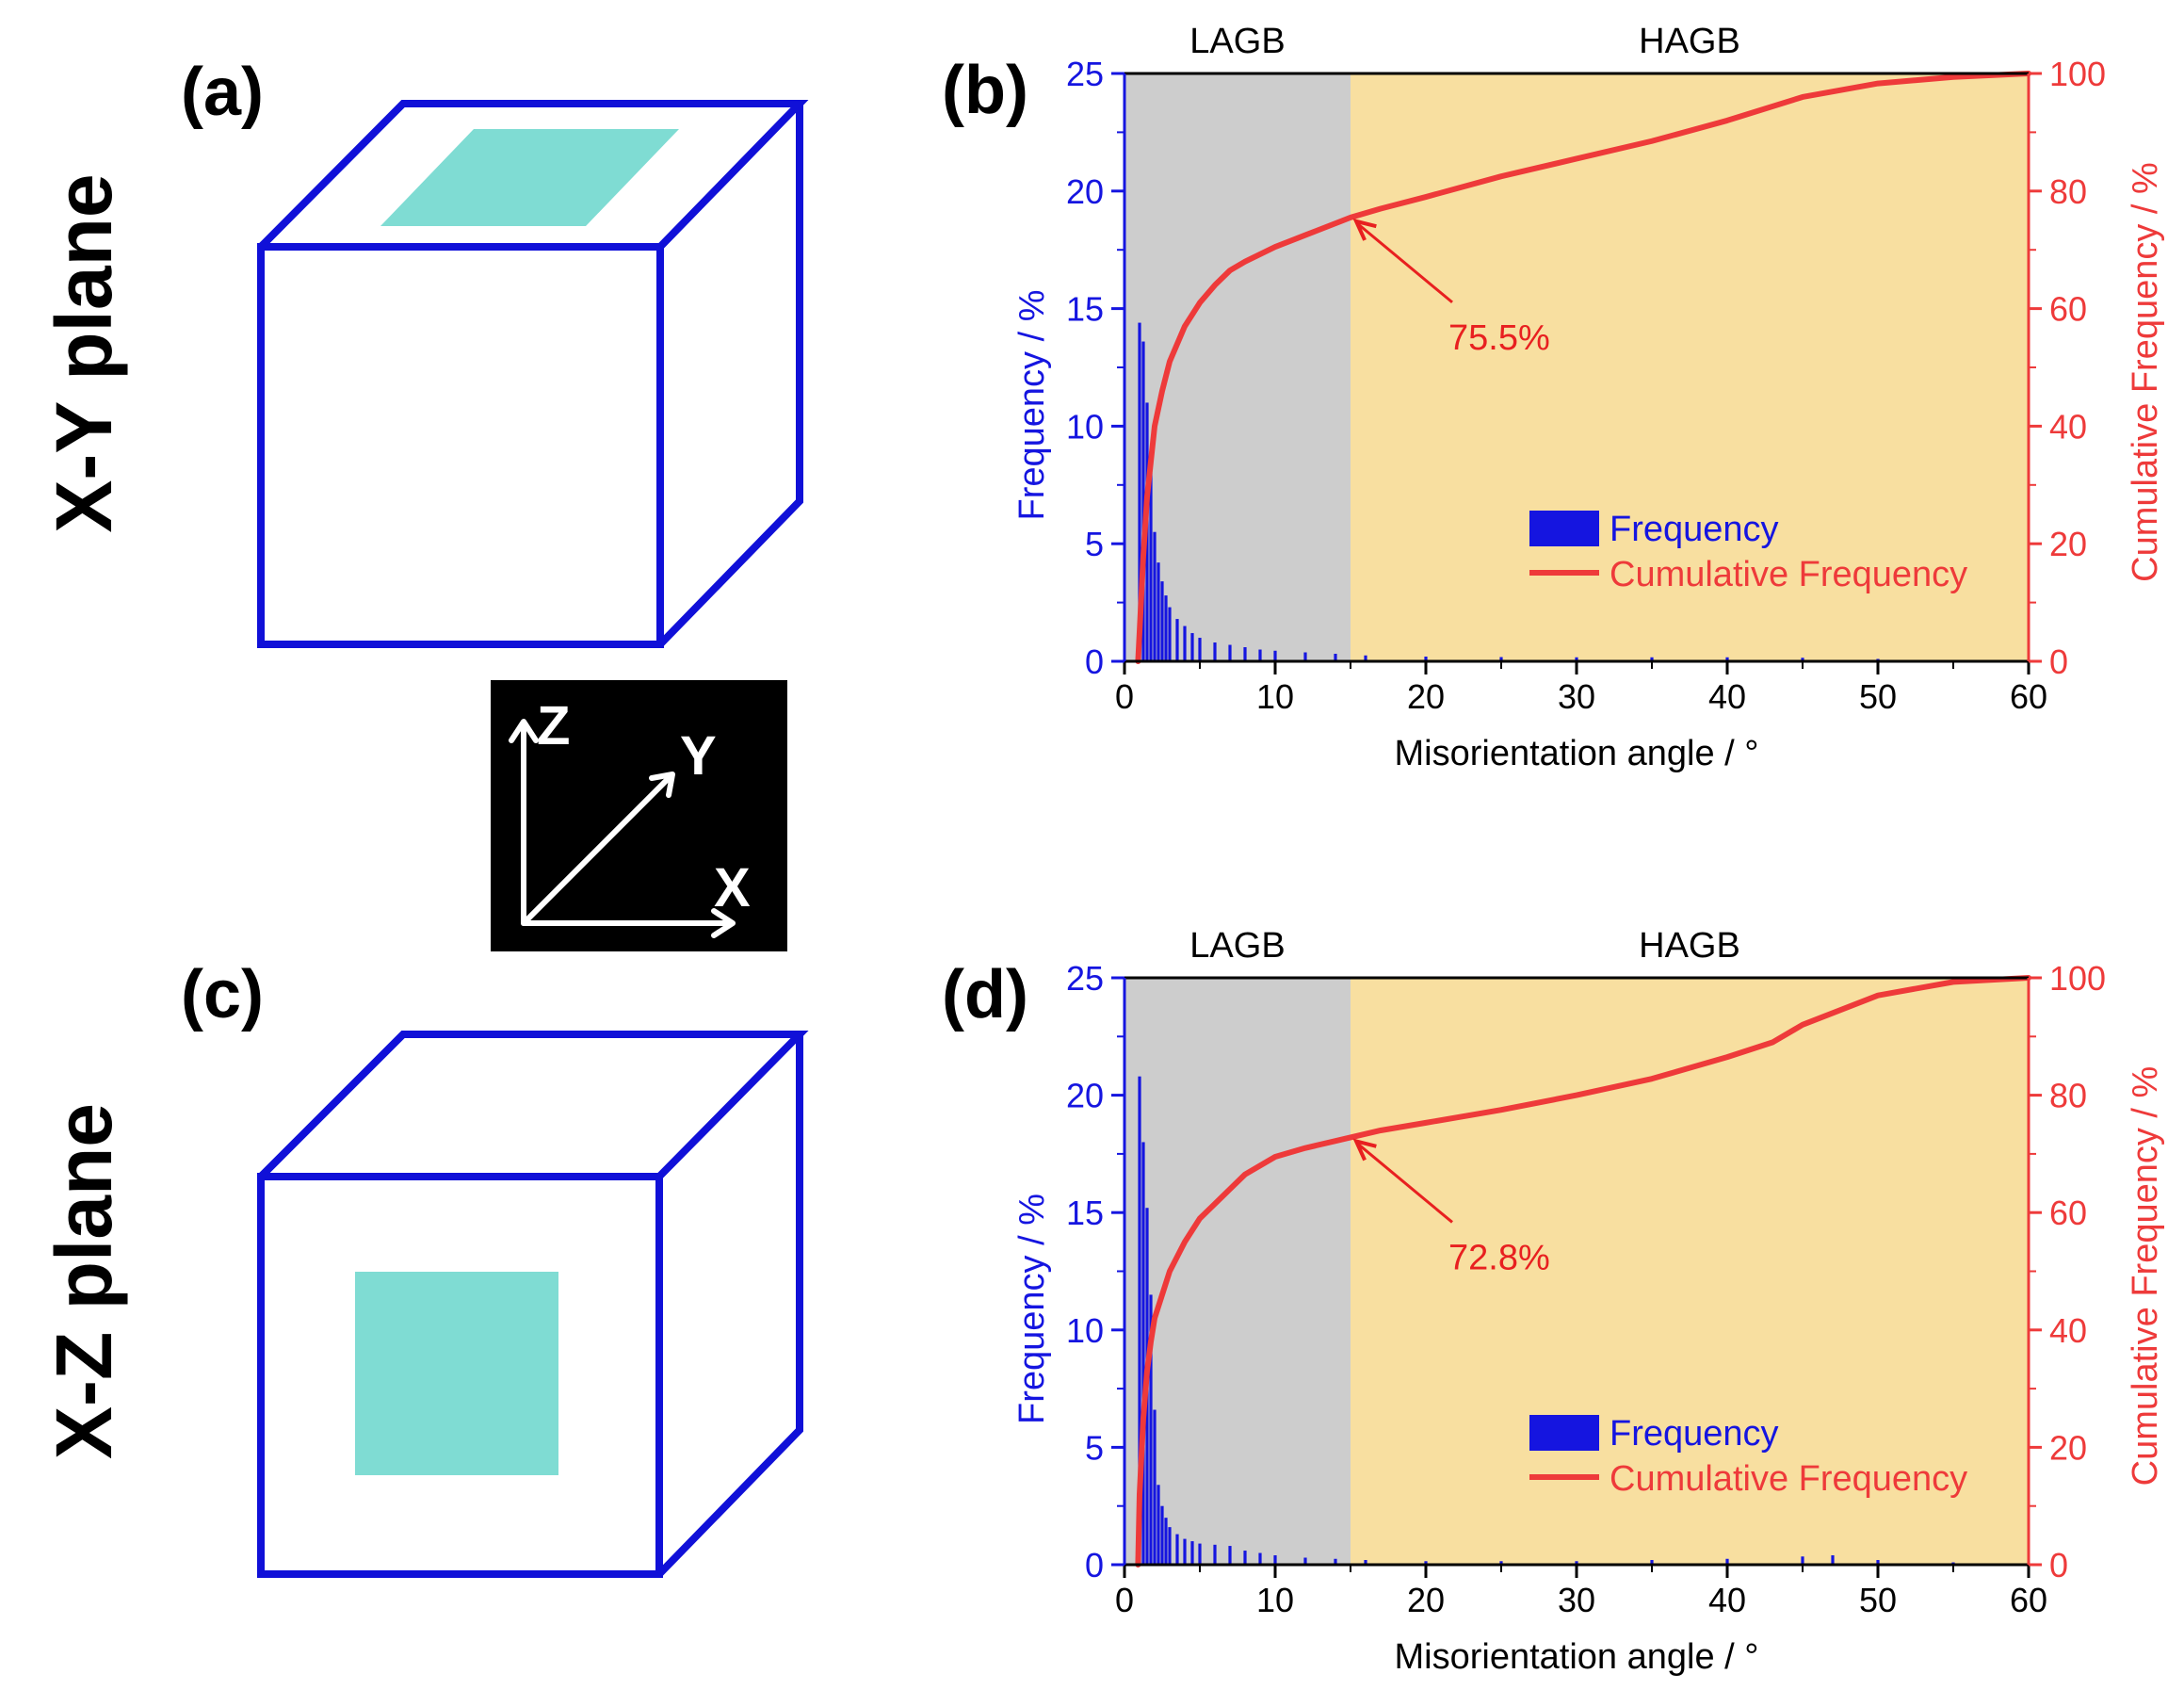  Describe the element at coordinates (1499, 1257) in the screenshot. I see `annotation-label: 72.8%` at that location.